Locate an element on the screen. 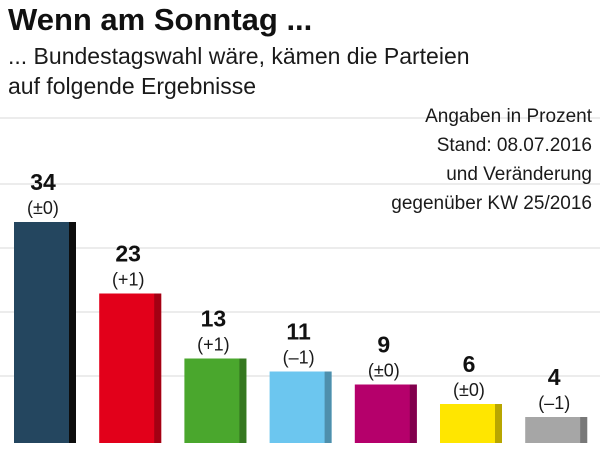 This screenshot has height=450, width=600. note-line-4: gegenüber KW 25/2016 is located at coordinates (491, 203).